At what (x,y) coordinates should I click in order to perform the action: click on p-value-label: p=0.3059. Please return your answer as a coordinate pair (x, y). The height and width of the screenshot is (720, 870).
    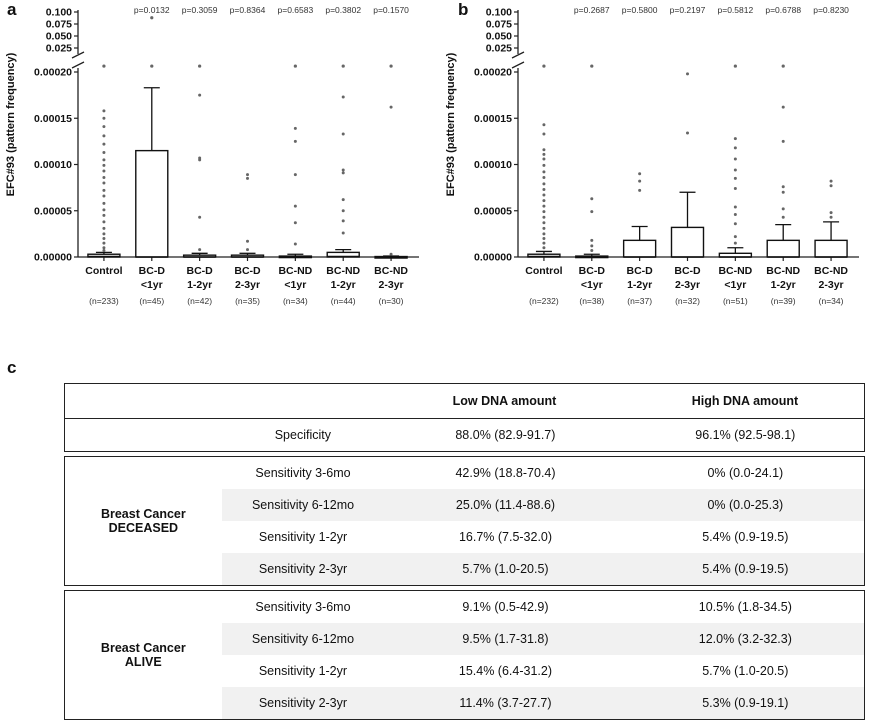
    Looking at the image, I should click on (200, 10).